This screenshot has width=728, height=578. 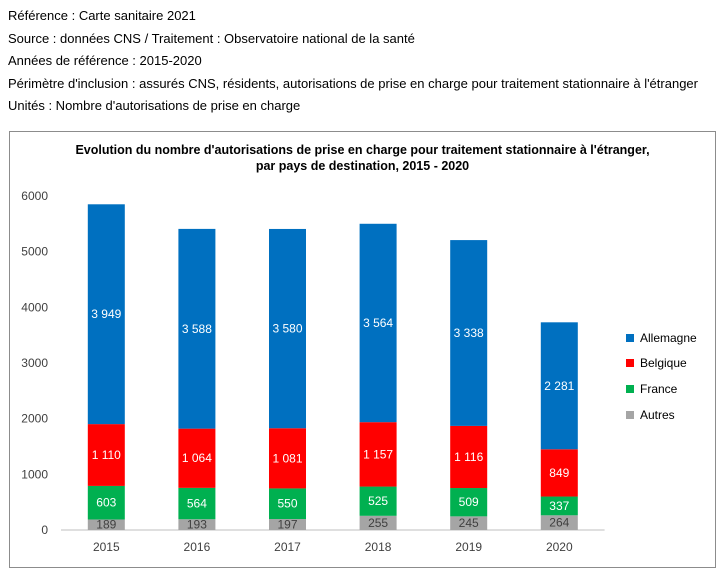 I want to click on data-label-belgique-2016: 1 064, so click(x=197, y=458).